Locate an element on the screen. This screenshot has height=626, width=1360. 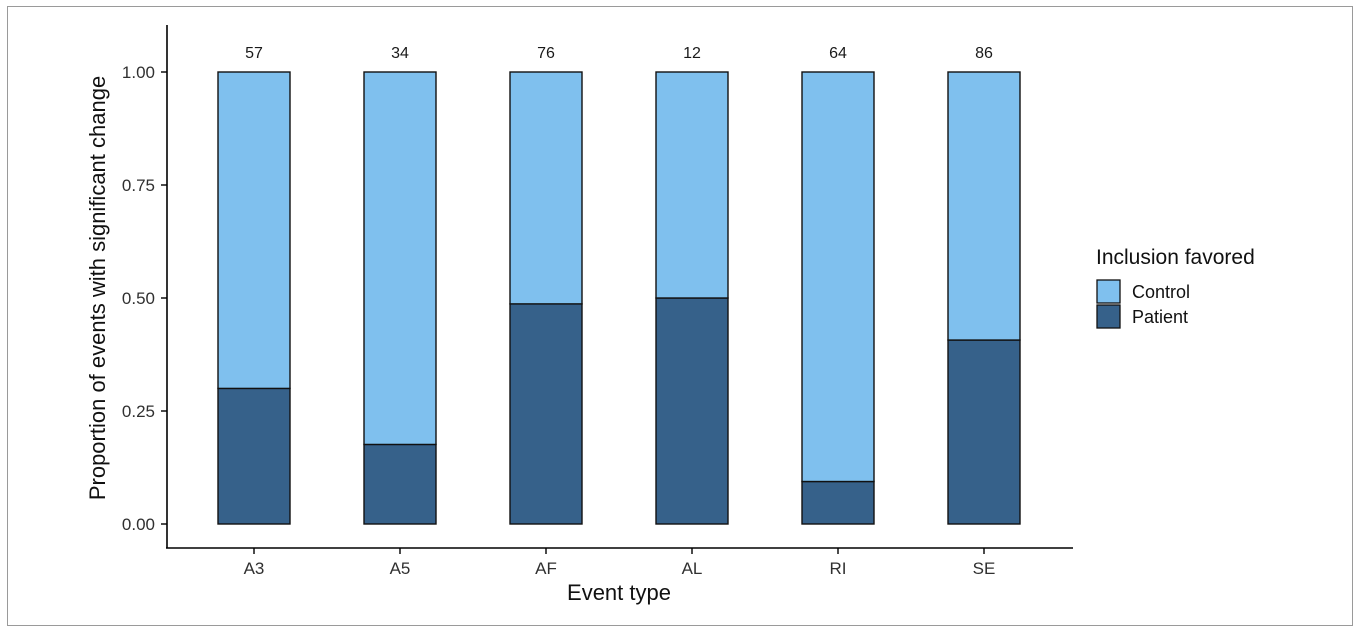
legend-title: Inclusion favored is located at coordinates (1175, 257).